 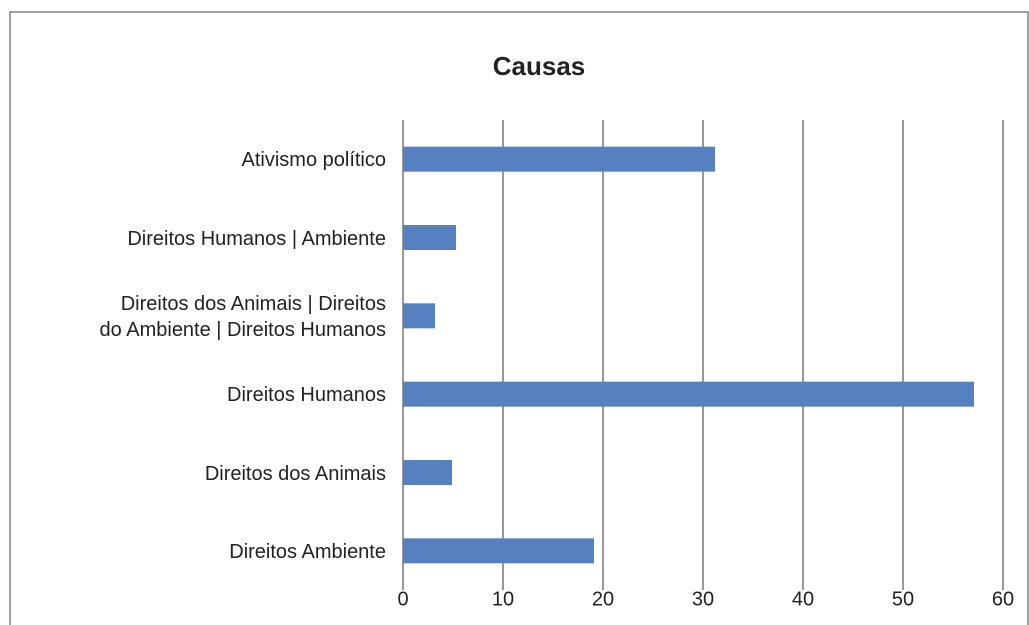 What do you see at coordinates (803, 599) in the screenshot?
I see `x-tick-label: 40` at bounding box center [803, 599].